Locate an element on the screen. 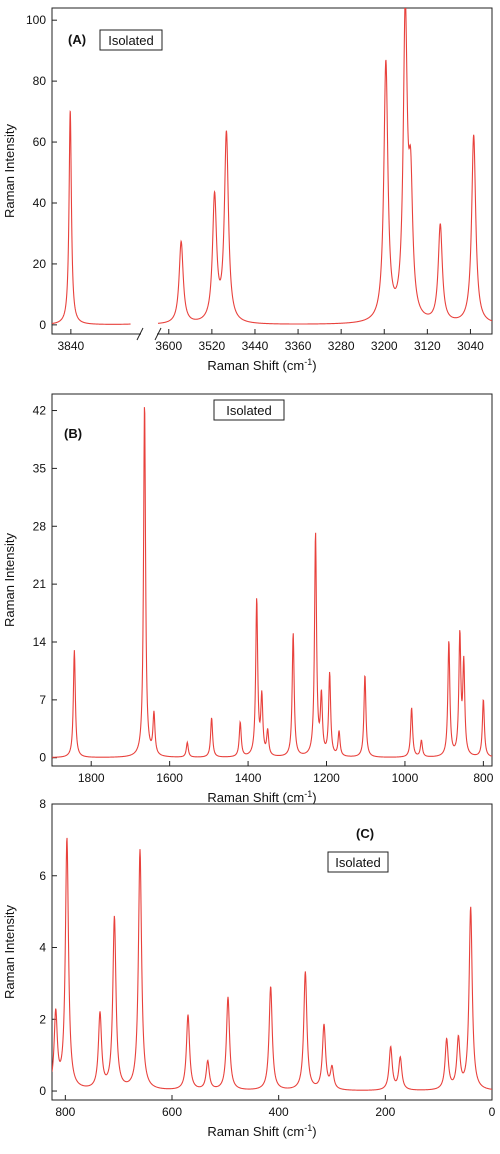 The image size is (500, 1154). y-tick-label: 21 is located at coordinates (40, 584).